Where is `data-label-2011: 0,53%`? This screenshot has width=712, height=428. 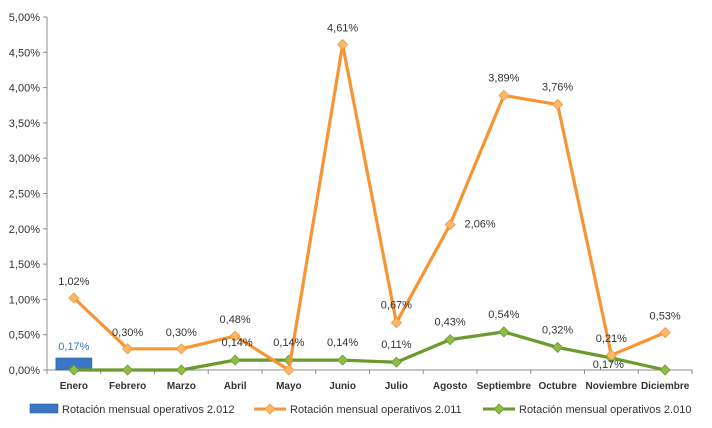
data-label-2011: 0,53% is located at coordinates (665, 317).